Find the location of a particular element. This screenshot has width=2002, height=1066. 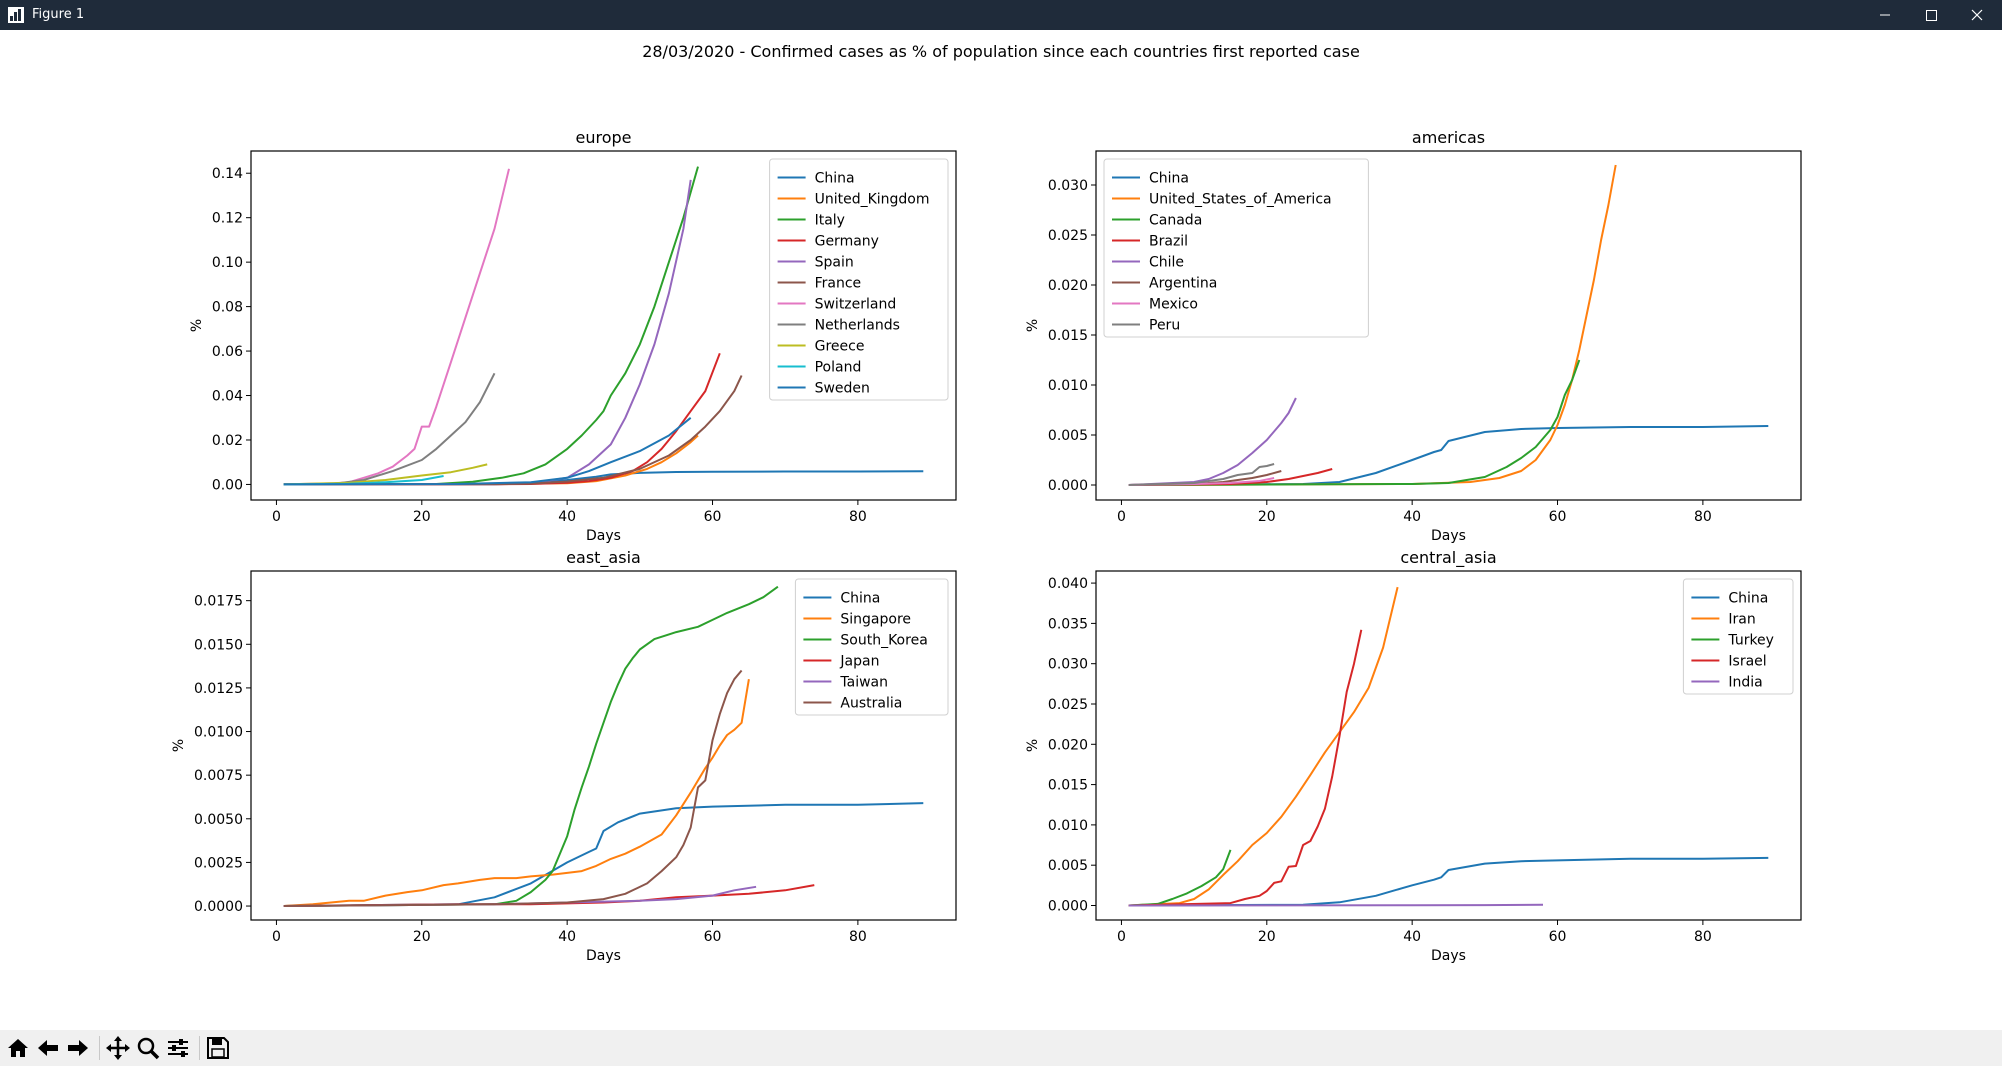

series-line-United_Kingdom is located at coordinates (491, 460).